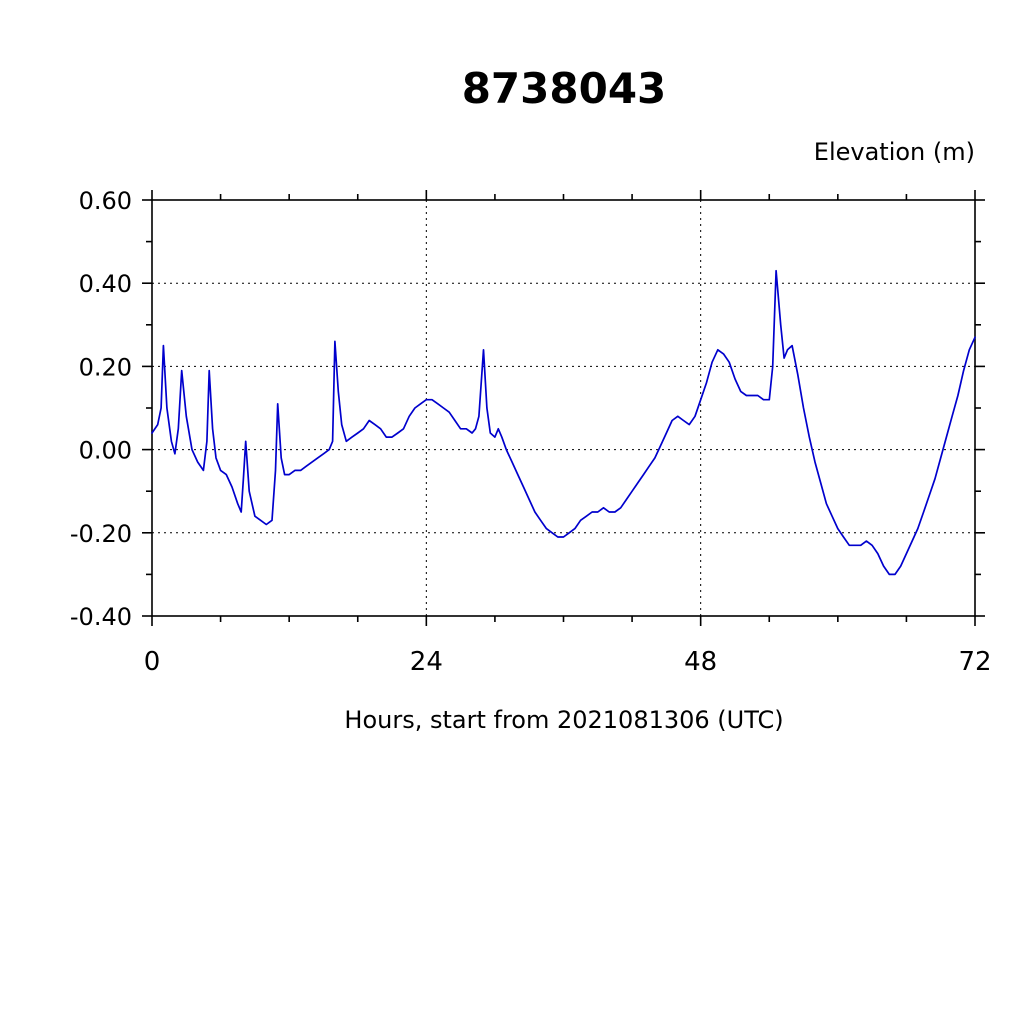 Image resolution: width=1024 pixels, height=1024 pixels. Describe the element at coordinates (101, 534) in the screenshot. I see `y-tick-label: -0.20` at that location.